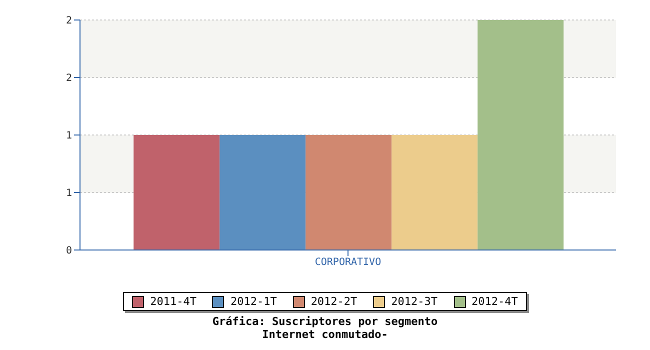  What do you see at coordinates (414, 301) in the screenshot?
I see `legend-label: 2012-3T` at bounding box center [414, 301].